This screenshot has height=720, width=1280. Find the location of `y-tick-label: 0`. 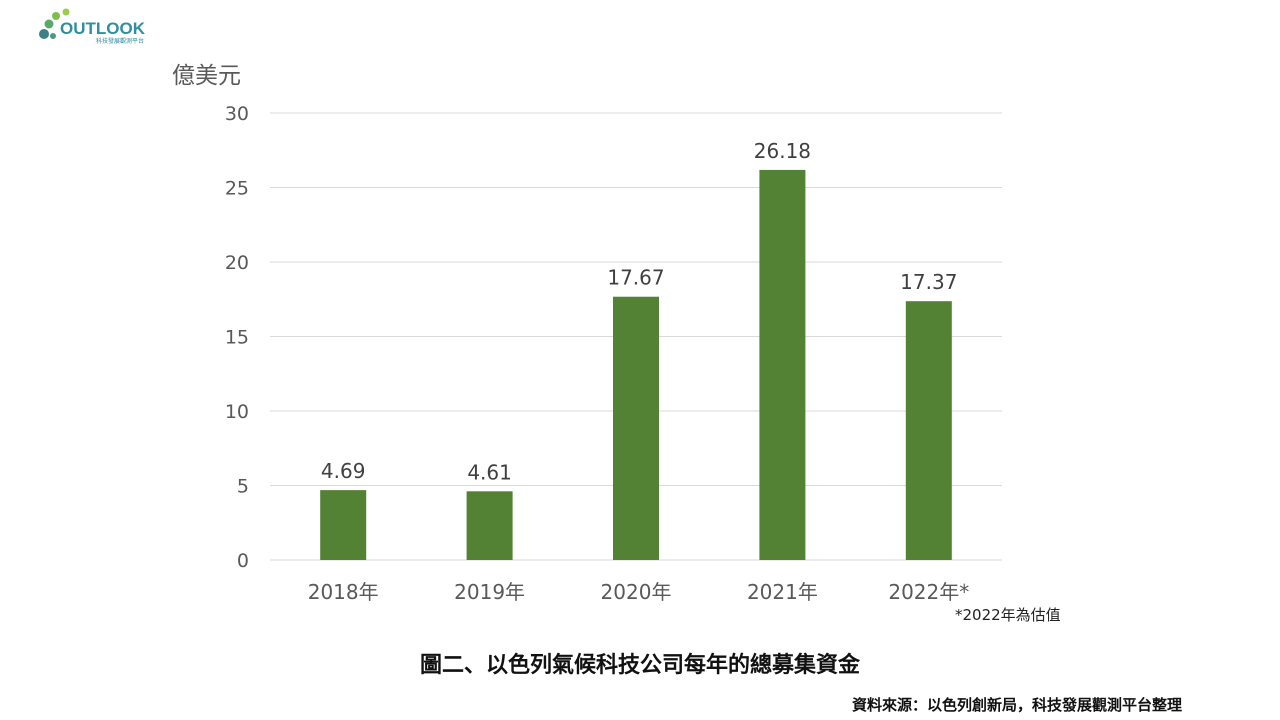

y-tick-label: 0 is located at coordinates (243, 561).